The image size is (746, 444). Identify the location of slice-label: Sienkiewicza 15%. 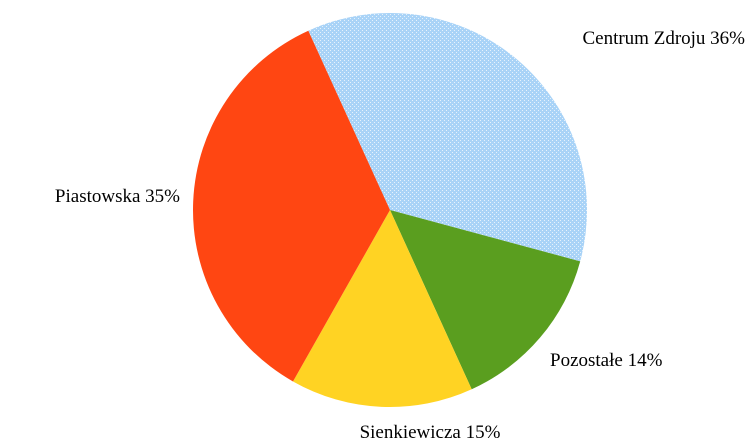
(430, 432).